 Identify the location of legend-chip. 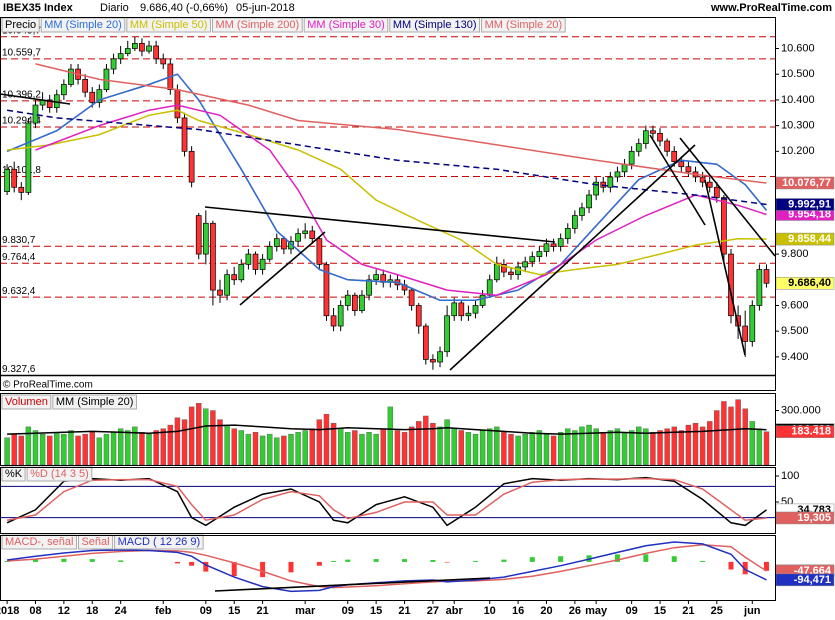
(94, 402).